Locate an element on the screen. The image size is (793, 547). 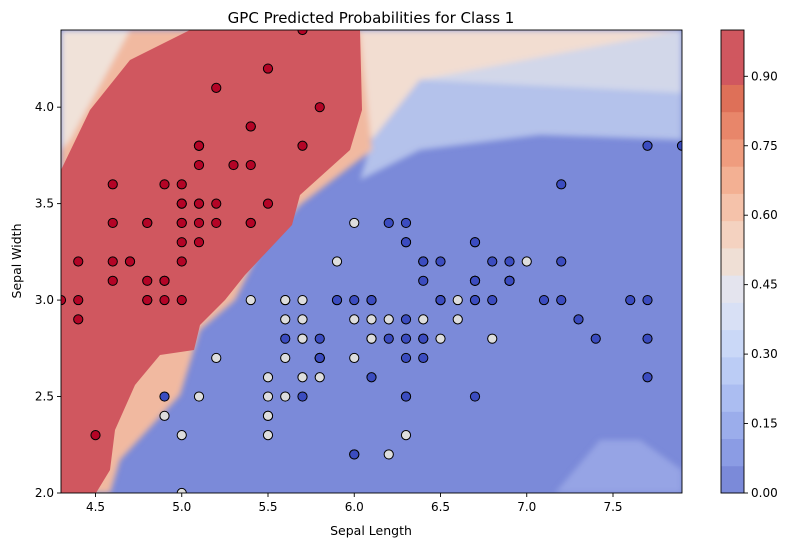
x-tick-label: 4.5 is located at coordinates (95, 507).